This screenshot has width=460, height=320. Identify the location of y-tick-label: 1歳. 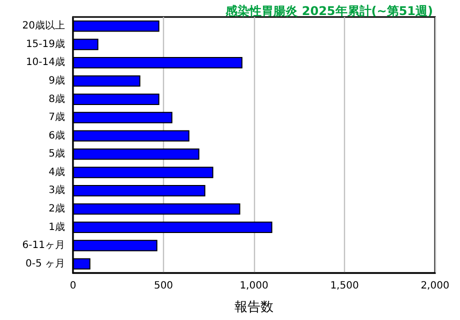
(56, 226).